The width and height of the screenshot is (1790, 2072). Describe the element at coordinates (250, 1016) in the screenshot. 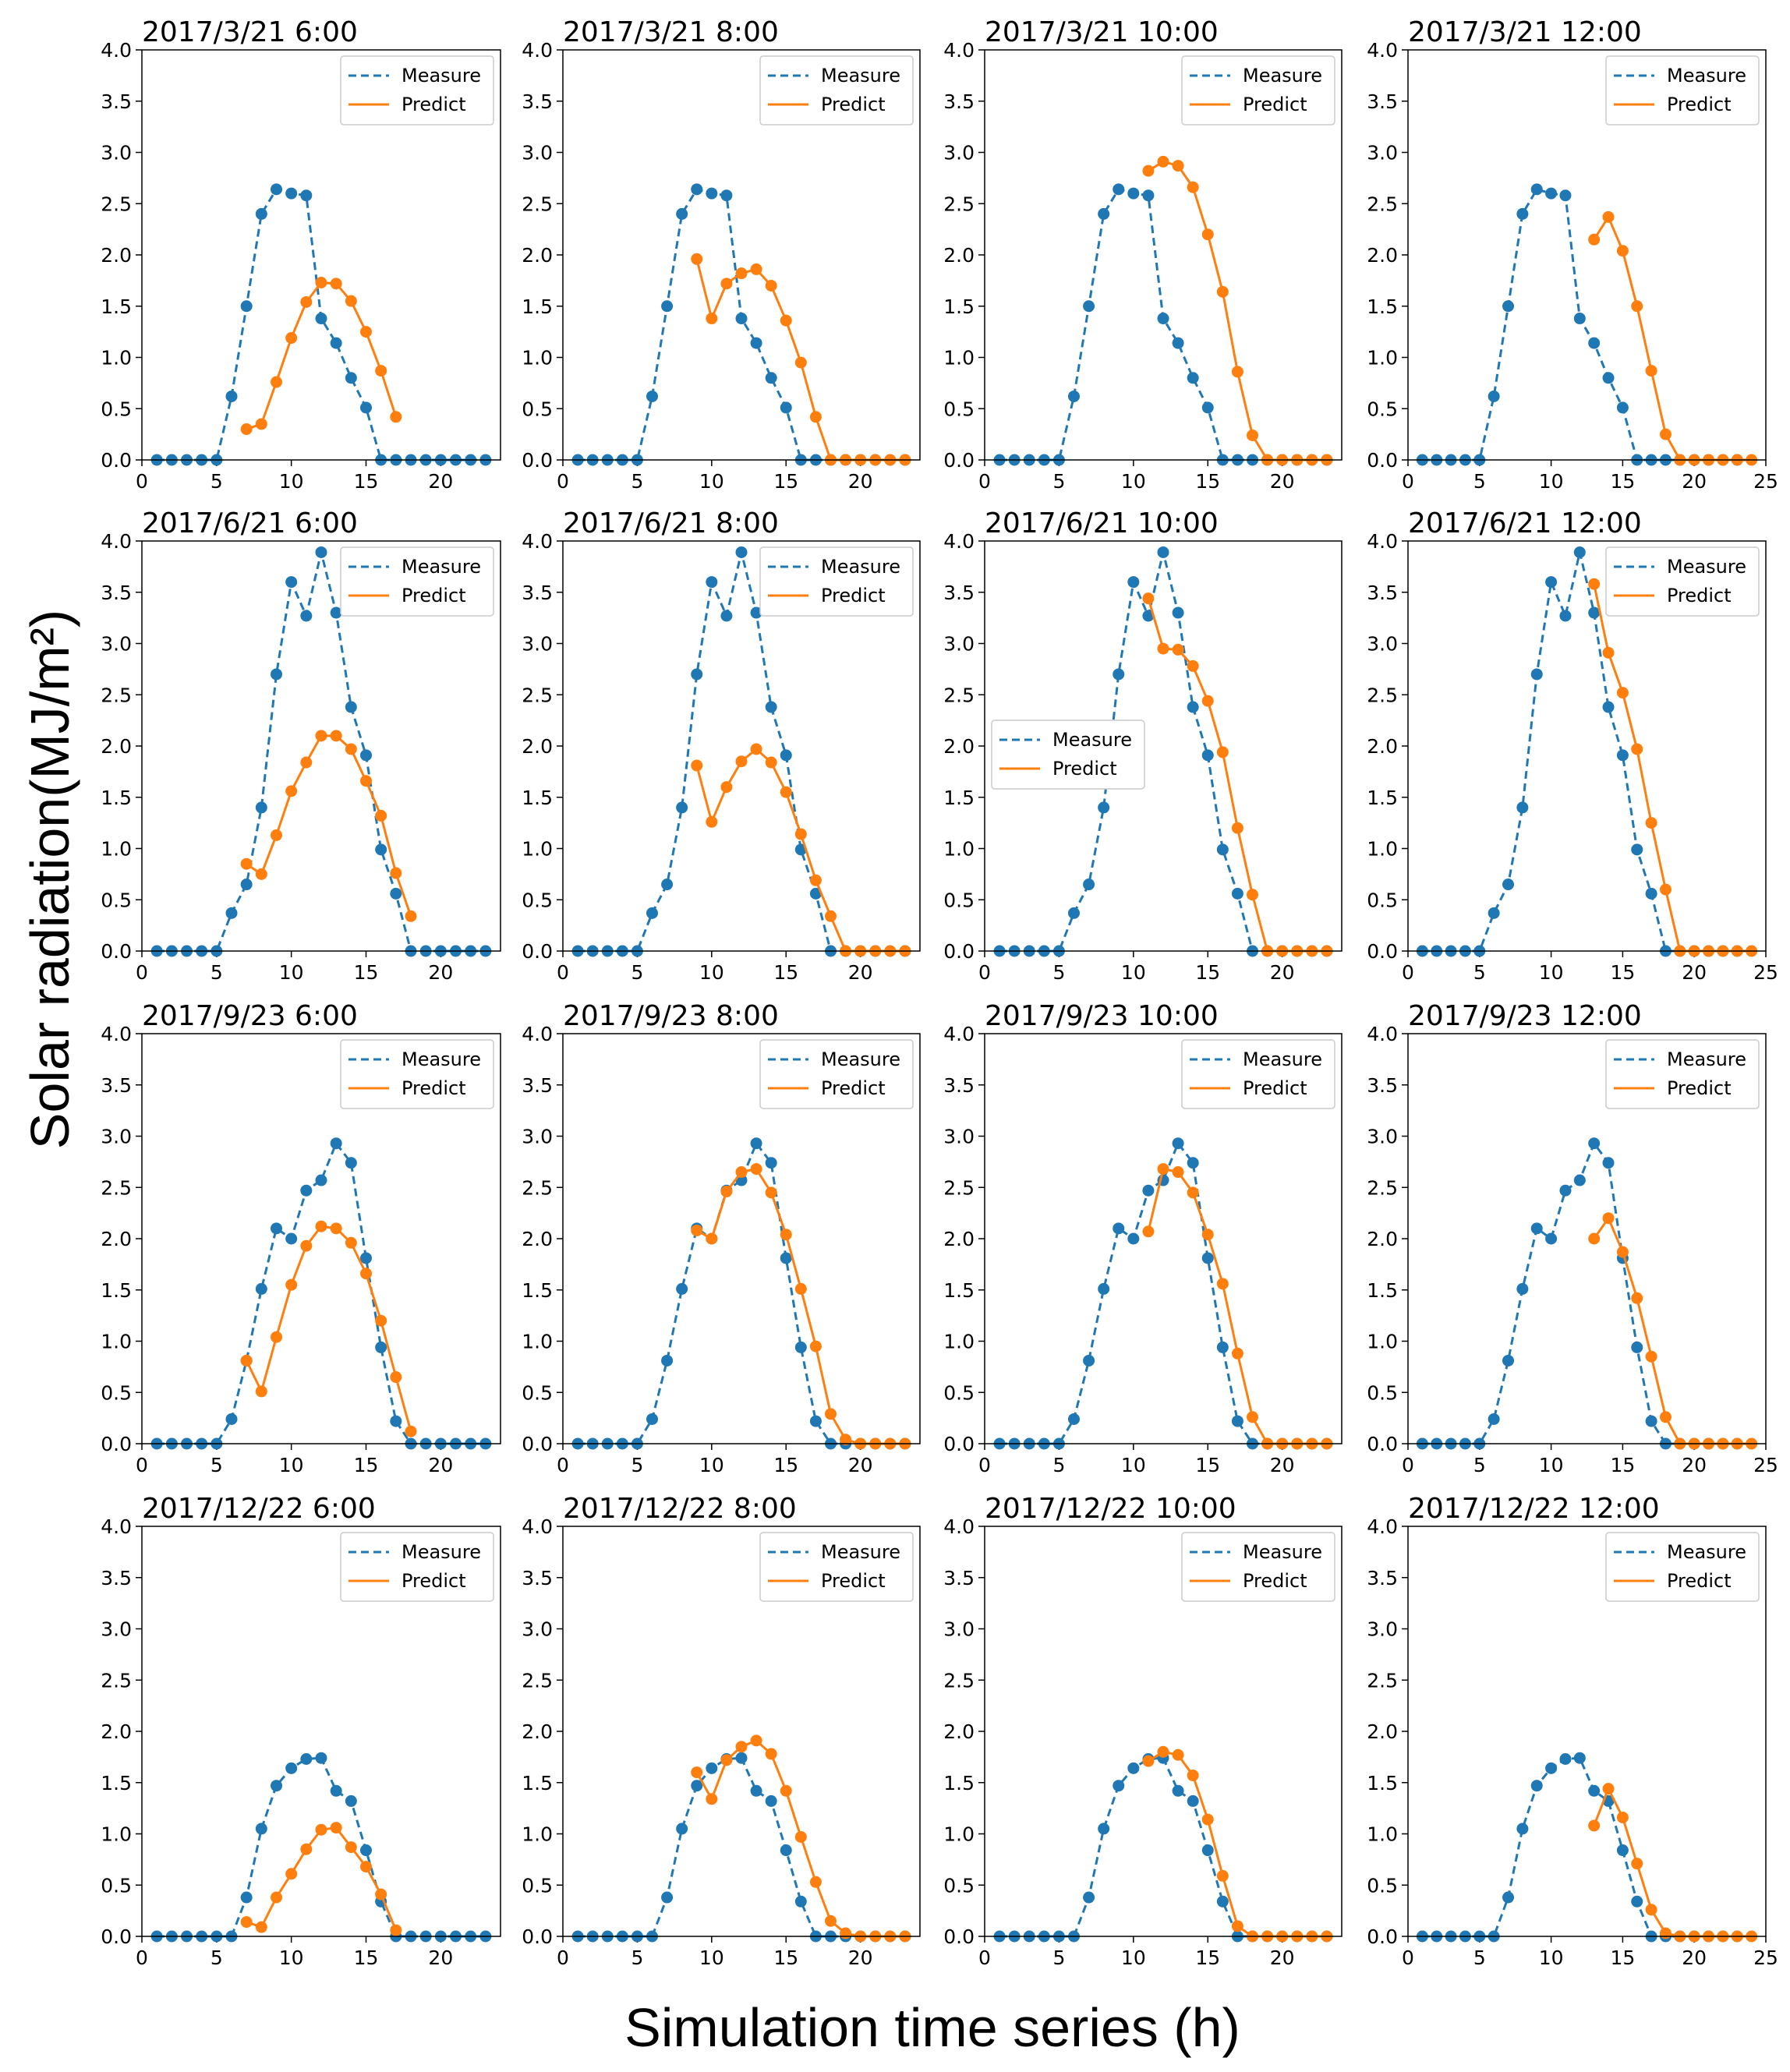

I see `panel-title: 2017/9/23 6:00` at that location.